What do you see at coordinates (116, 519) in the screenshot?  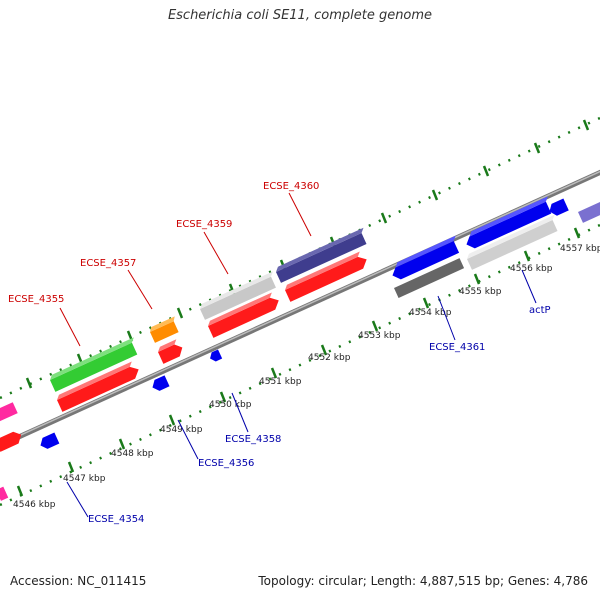 I see `gene-label-ecse-4354: ECSE_4354` at bounding box center [116, 519].